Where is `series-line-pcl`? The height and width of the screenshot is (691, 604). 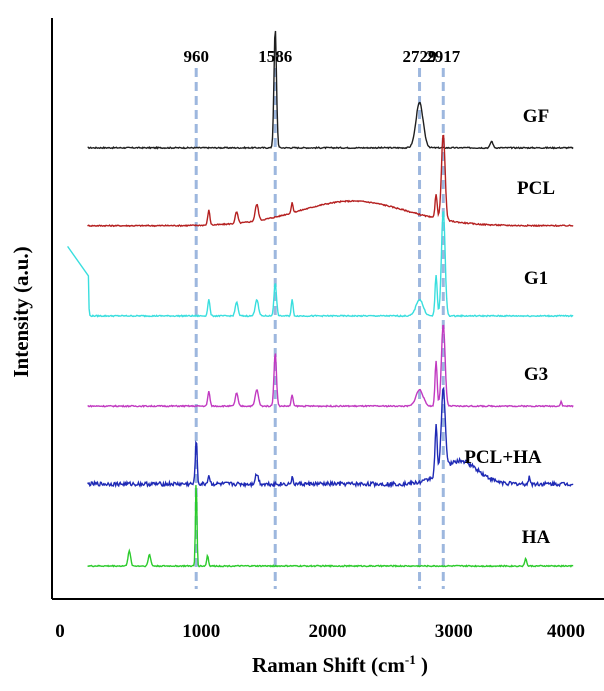
series-line-pcl is located at coordinates (330, 181).